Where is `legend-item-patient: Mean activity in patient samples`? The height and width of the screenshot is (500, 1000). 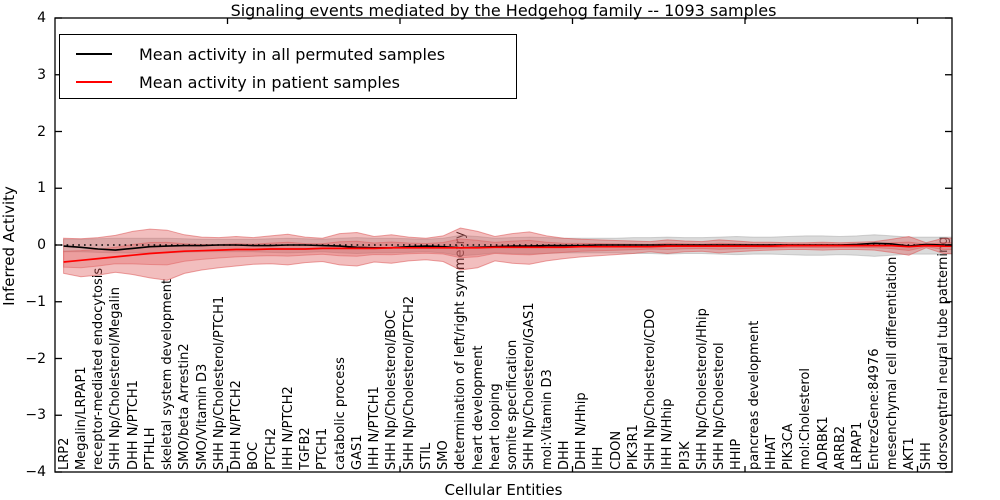
legend-item-patient: Mean activity in patient samples is located at coordinates (230, 82).